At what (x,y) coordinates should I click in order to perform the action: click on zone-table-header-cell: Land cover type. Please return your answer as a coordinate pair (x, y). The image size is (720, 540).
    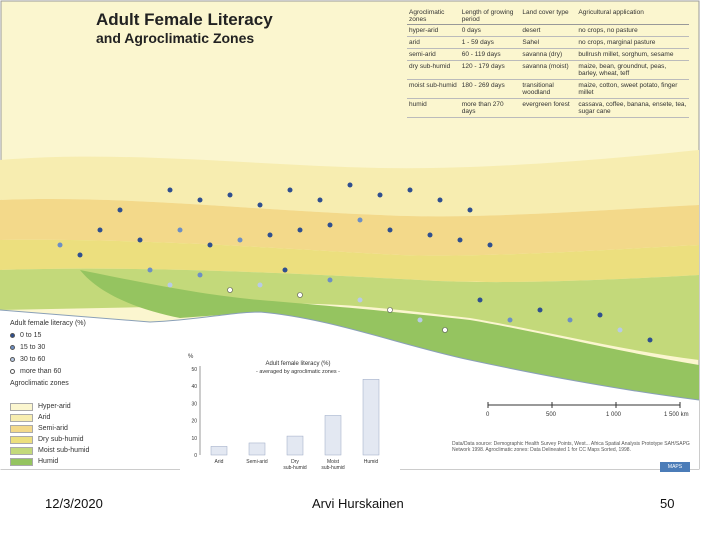
    Looking at the image, I should click on (548, 16).